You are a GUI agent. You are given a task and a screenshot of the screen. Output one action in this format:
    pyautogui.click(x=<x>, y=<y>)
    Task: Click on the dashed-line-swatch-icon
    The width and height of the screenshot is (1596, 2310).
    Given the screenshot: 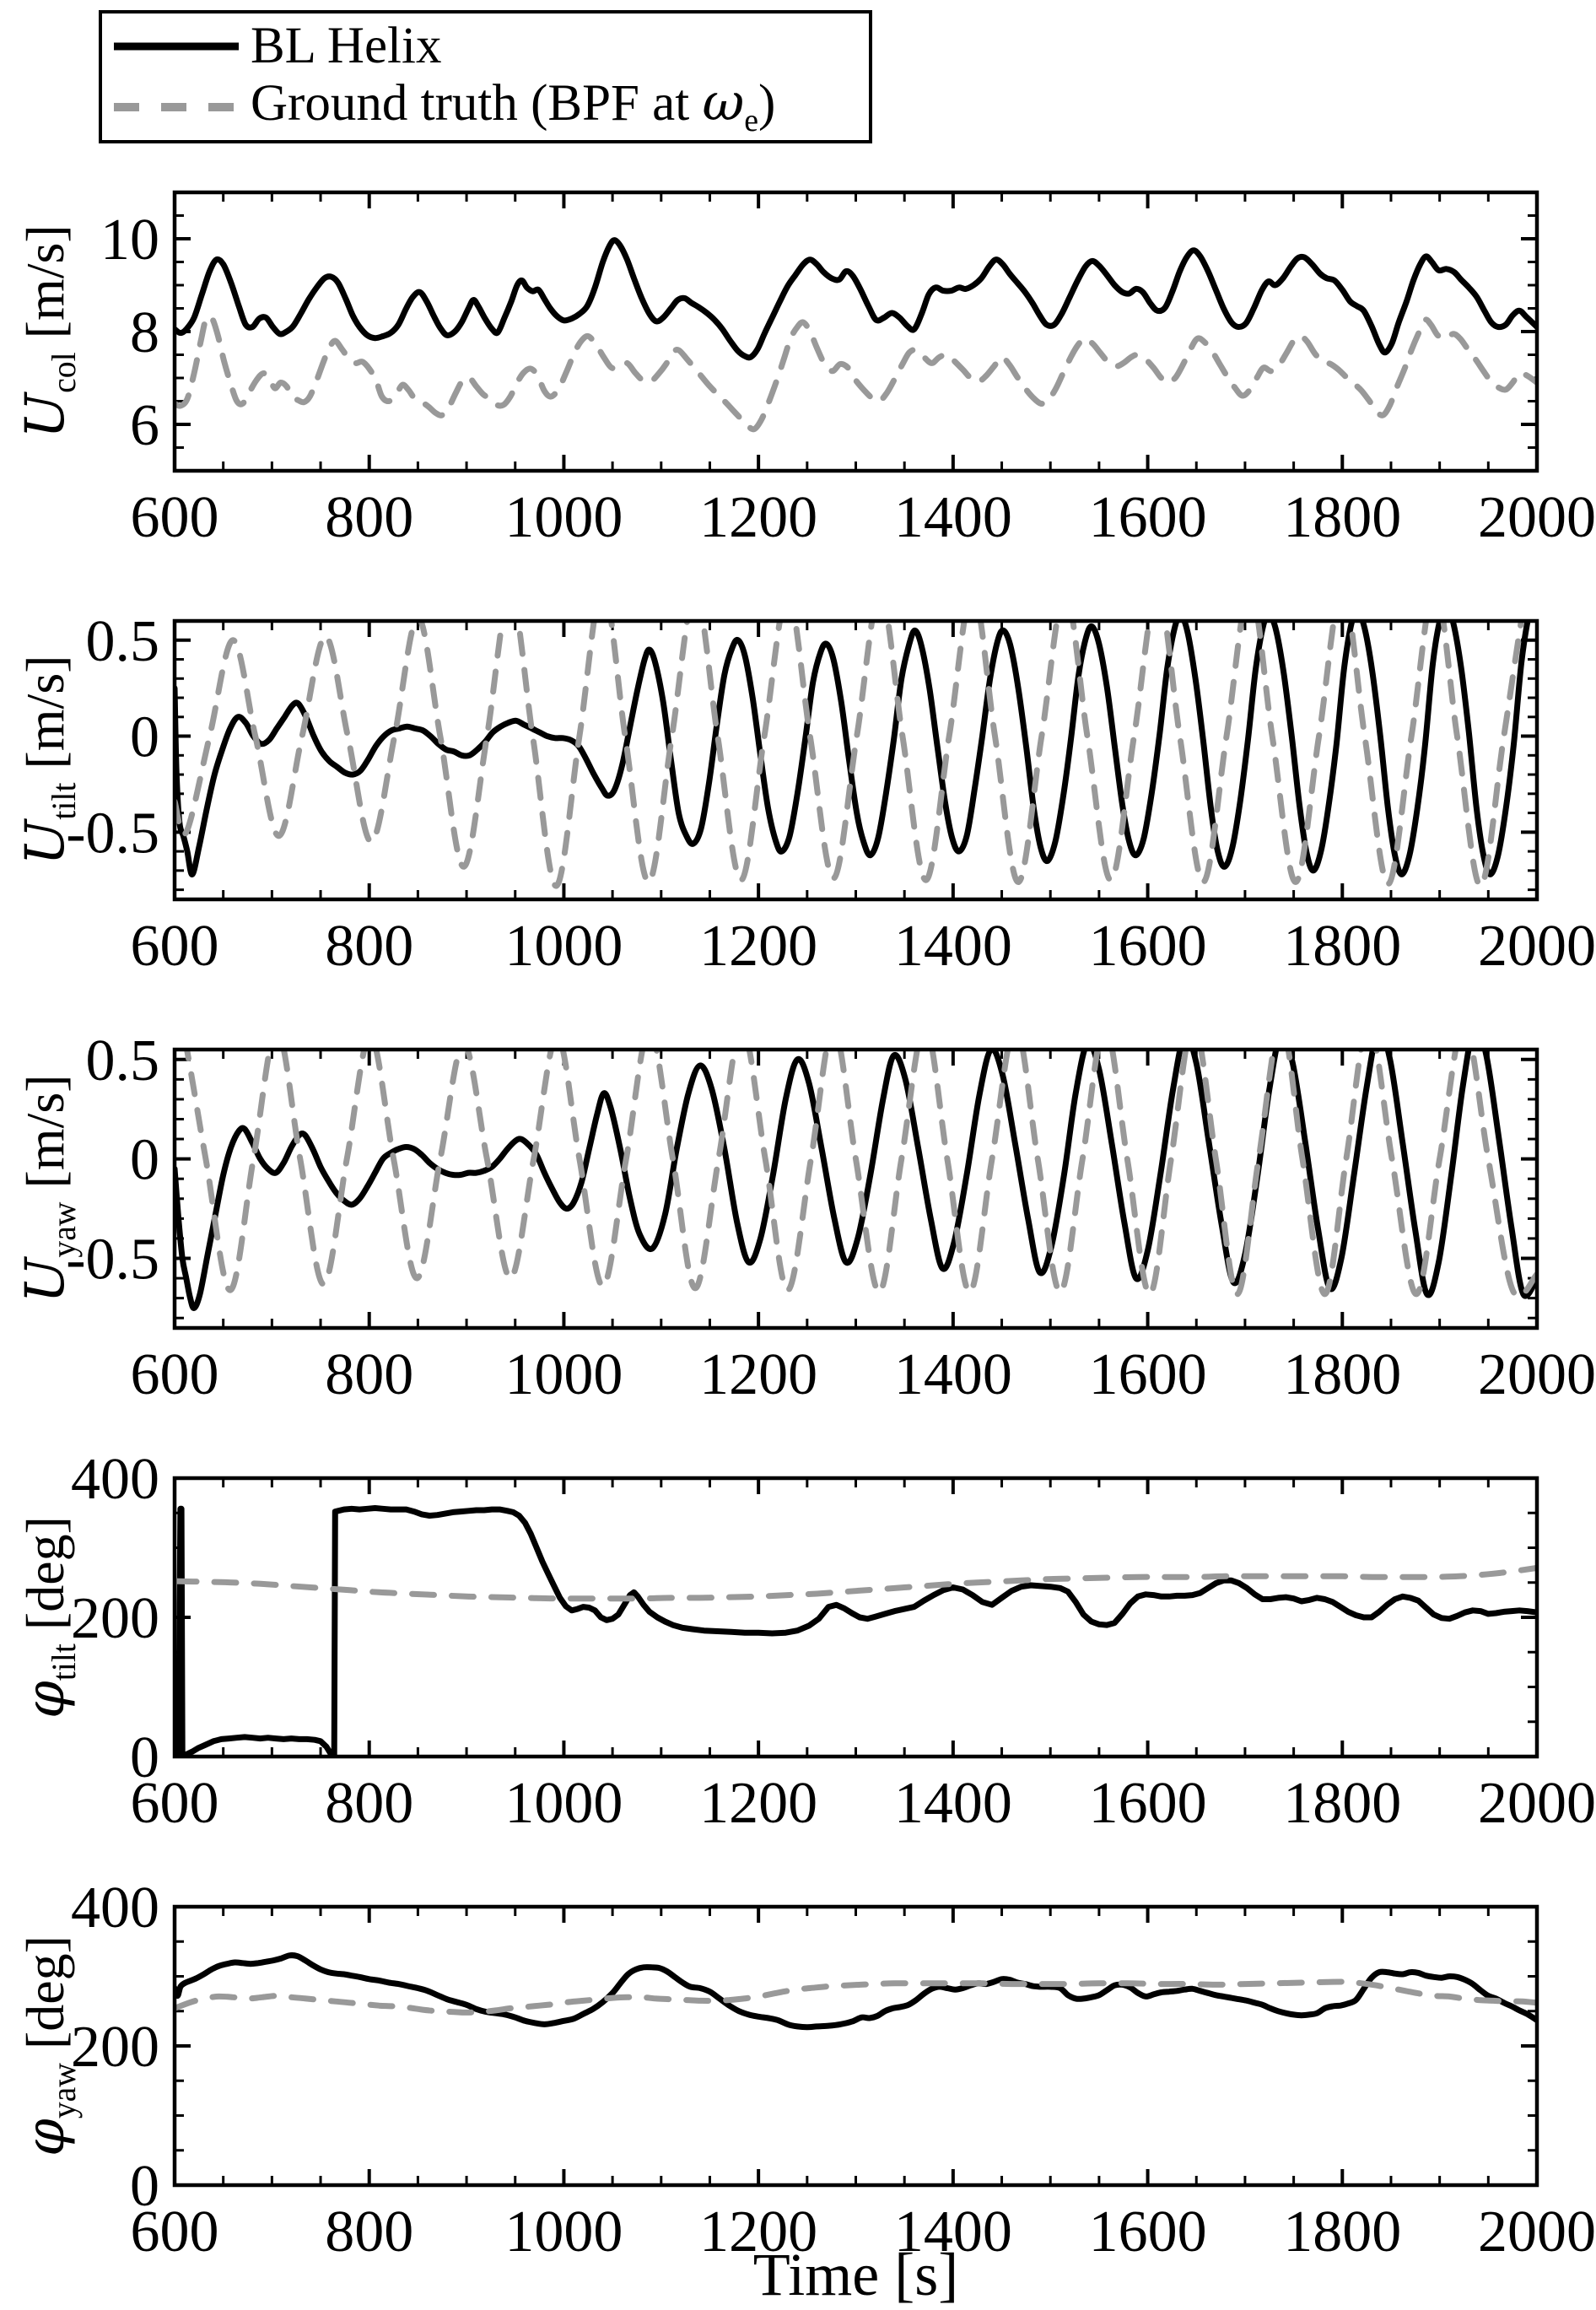 What is the action you would take?
    pyautogui.click(x=177, y=107)
    